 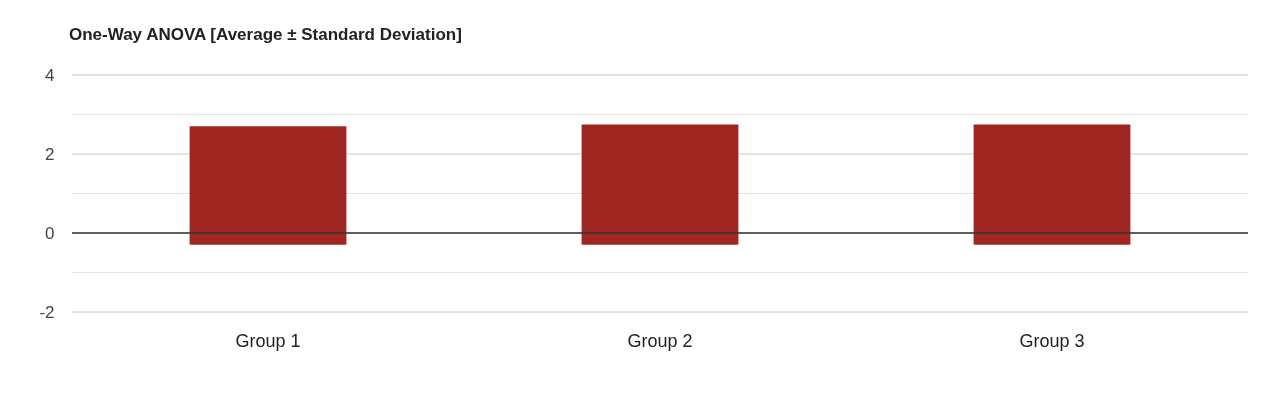 I want to click on x-tick-label: Group 2, so click(x=660, y=340).